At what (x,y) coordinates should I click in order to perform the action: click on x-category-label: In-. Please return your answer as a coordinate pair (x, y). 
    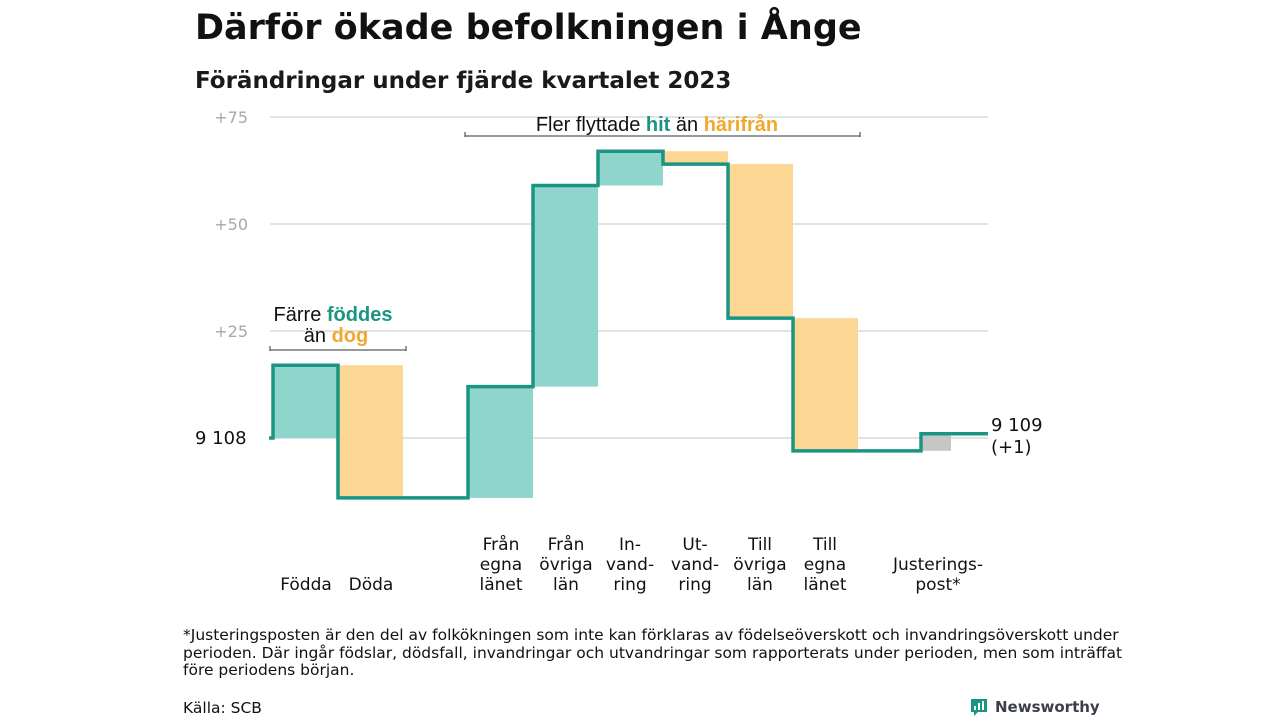
    Looking at the image, I should click on (630, 545).